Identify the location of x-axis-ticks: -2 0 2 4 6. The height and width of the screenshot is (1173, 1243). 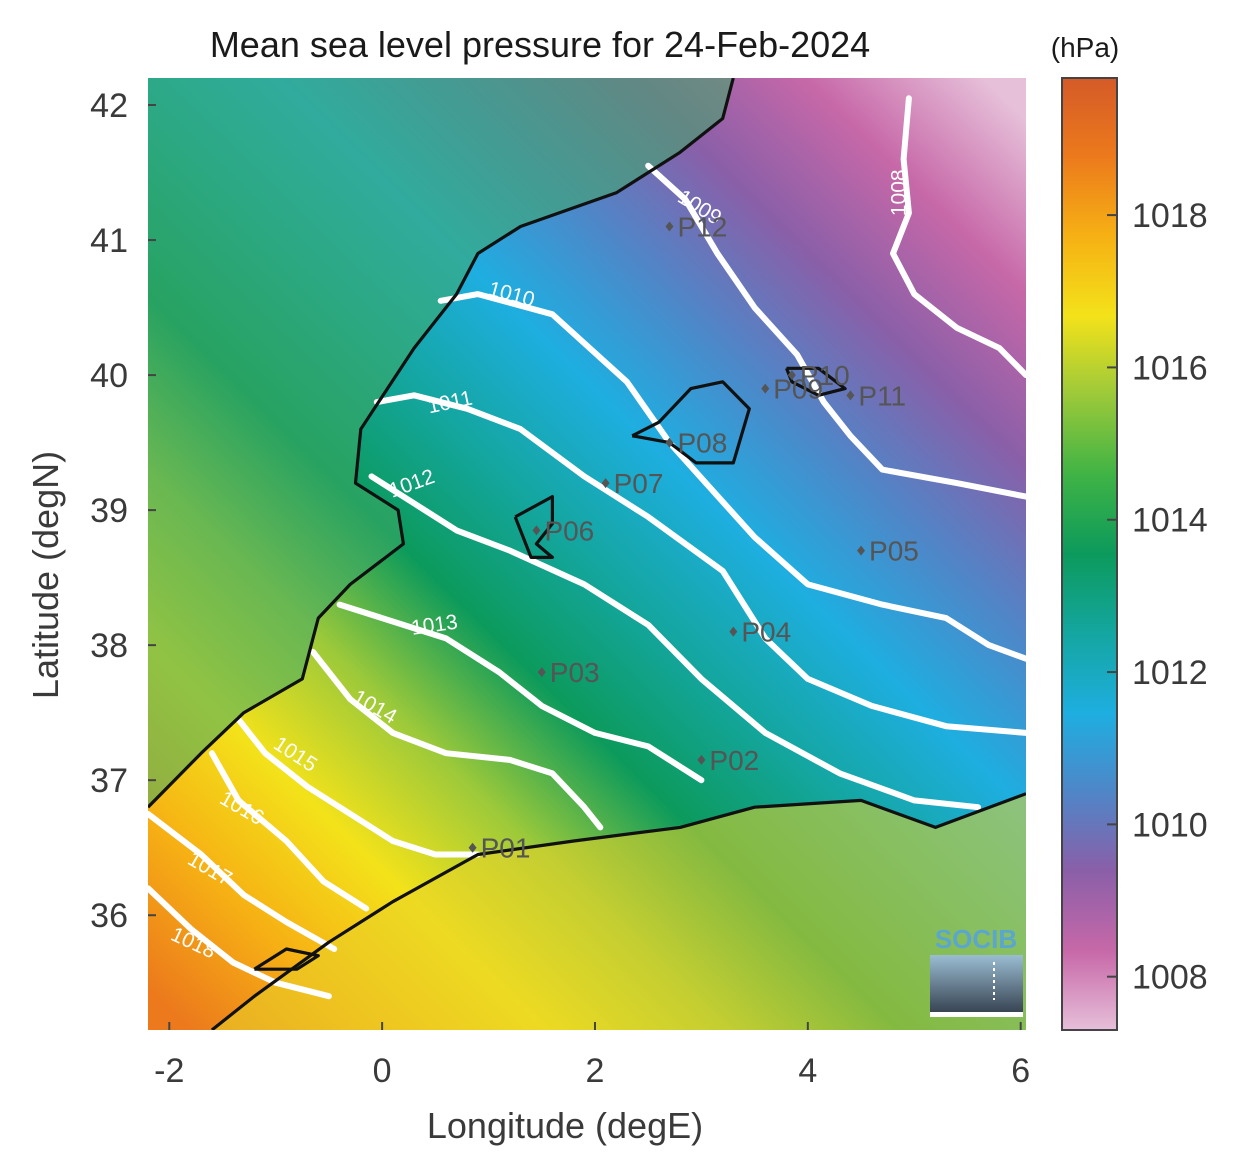
(592, 1056).